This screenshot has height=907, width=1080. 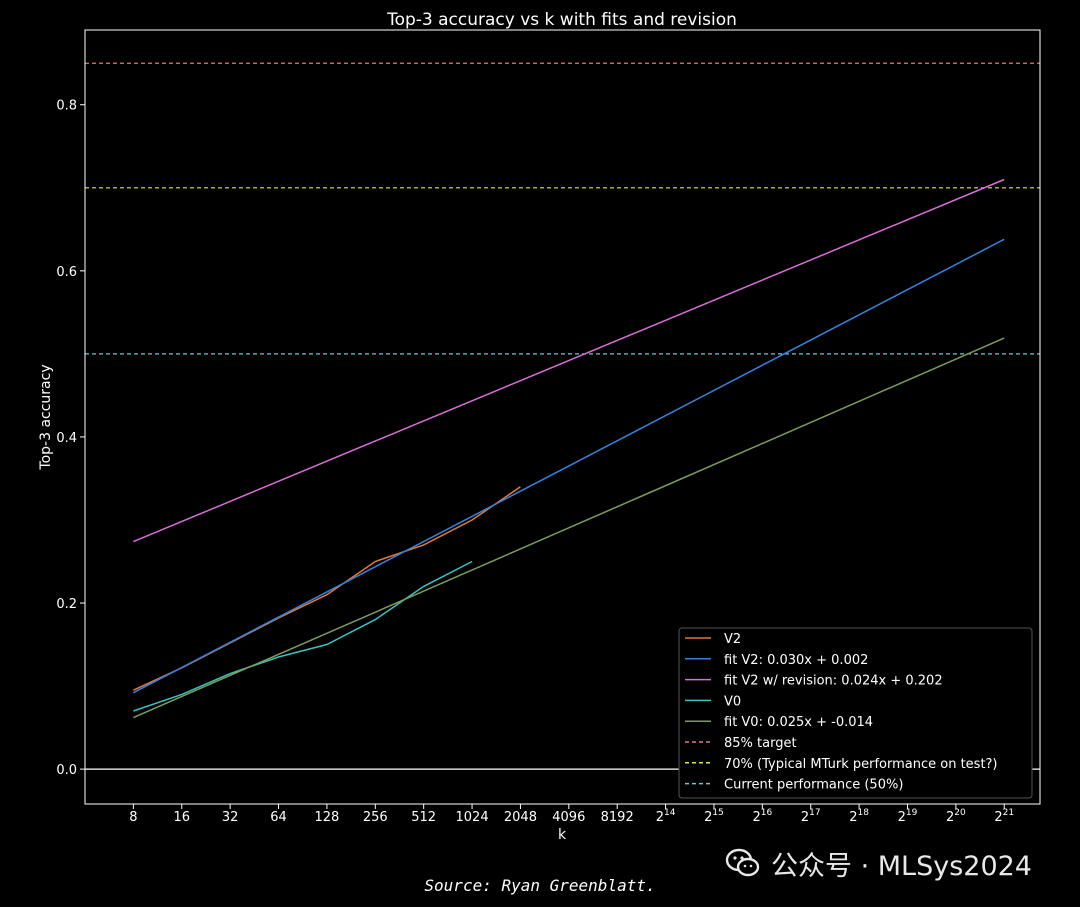 What do you see at coordinates (568, 817) in the screenshot?
I see `x-tick-label: 4096` at bounding box center [568, 817].